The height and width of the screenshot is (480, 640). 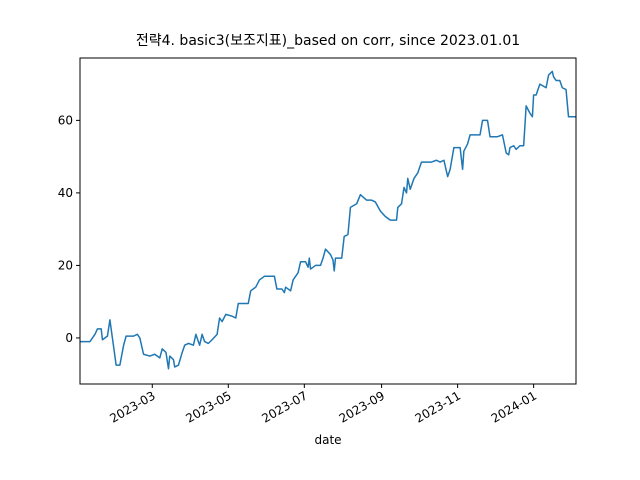 I want to click on y-tick-label: 20, so click(x=65, y=265).